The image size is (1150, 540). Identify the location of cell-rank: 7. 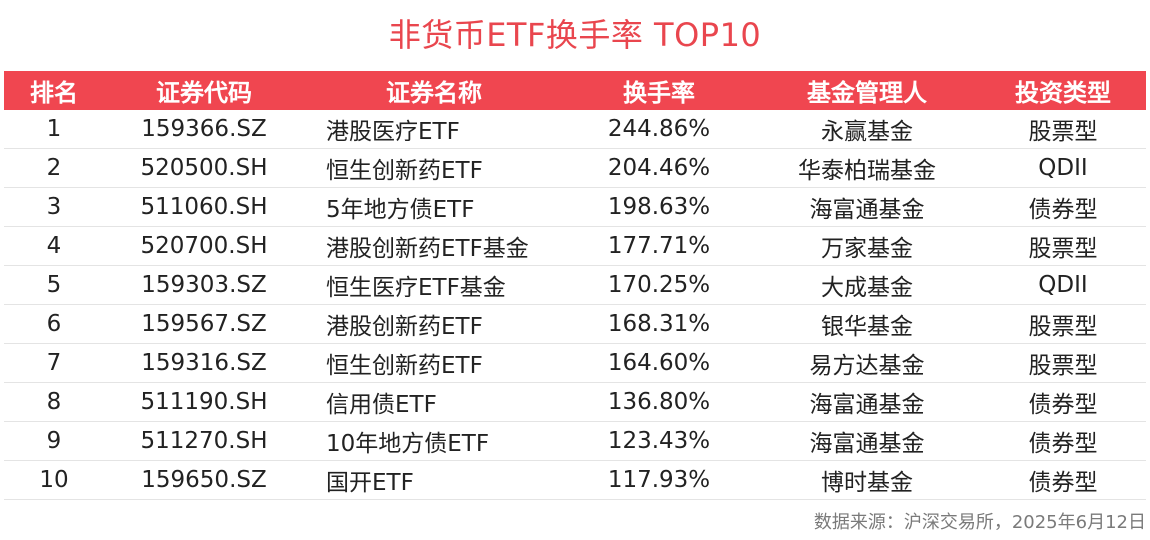
(54, 363).